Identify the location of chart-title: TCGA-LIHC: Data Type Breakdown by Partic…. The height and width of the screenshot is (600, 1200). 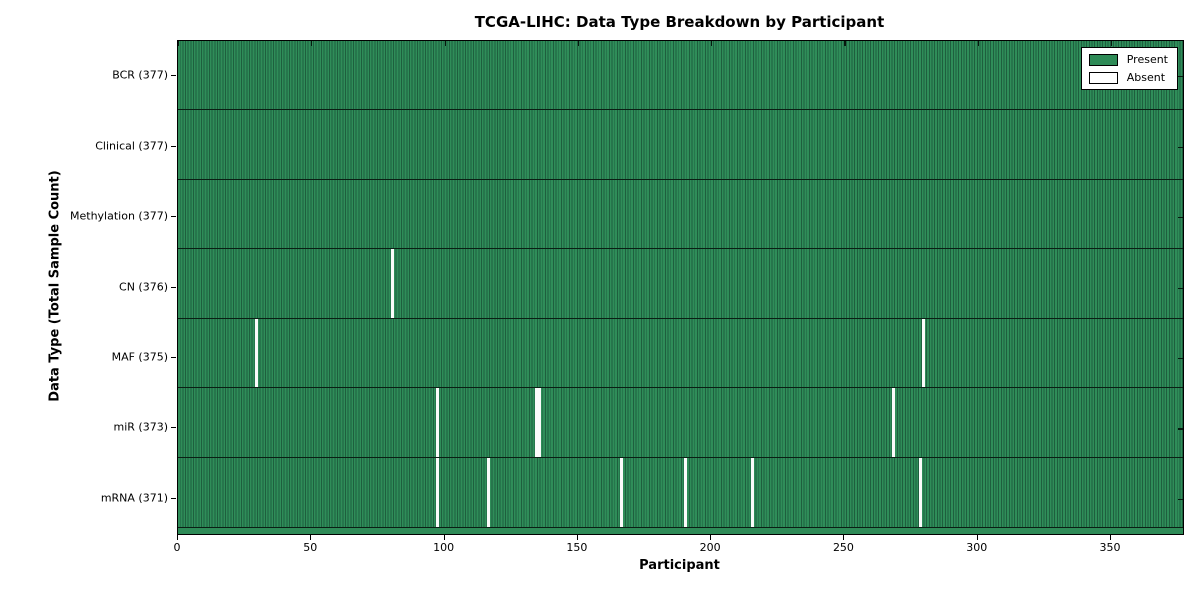
(679, 22).